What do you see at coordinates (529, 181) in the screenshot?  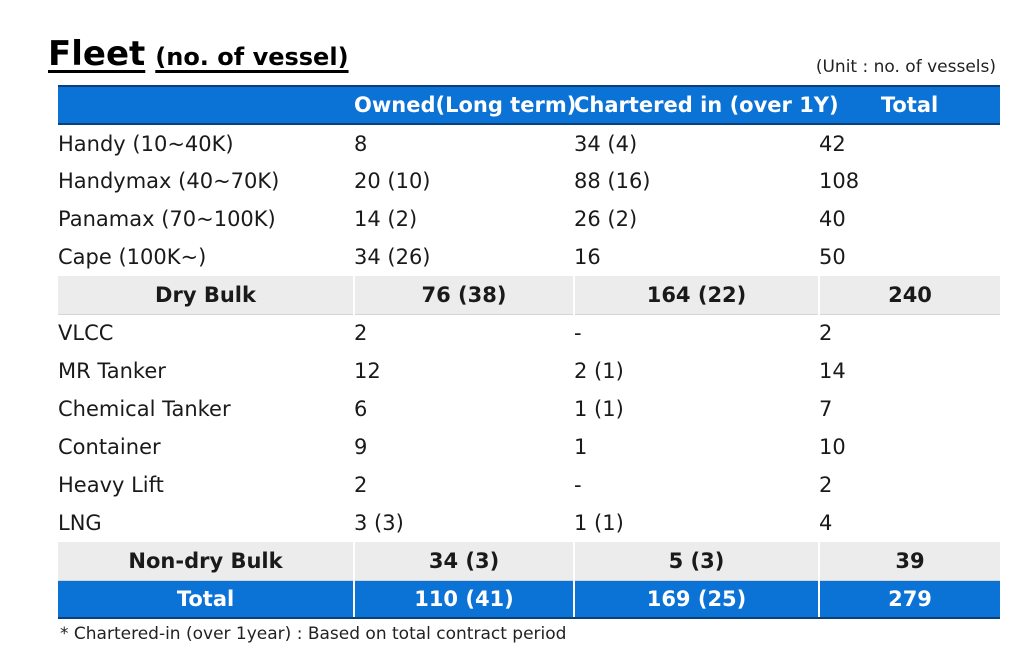 I see `table-row: Handymax (40~70K) 20 (10) 88 (16) 108` at bounding box center [529, 181].